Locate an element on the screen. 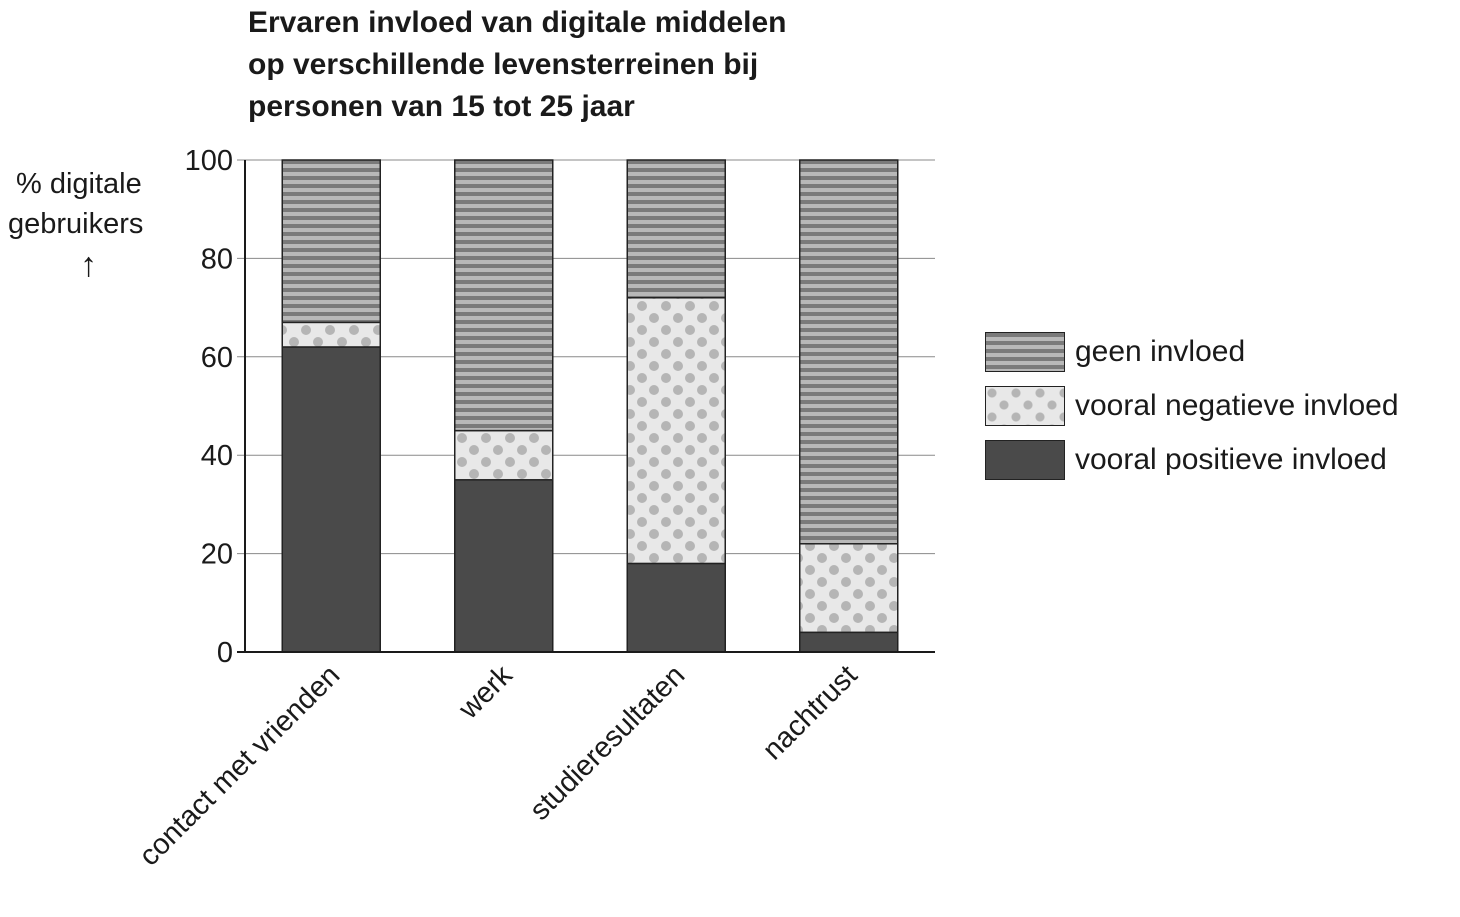  y-tick-label: 80 is located at coordinates (217, 259).